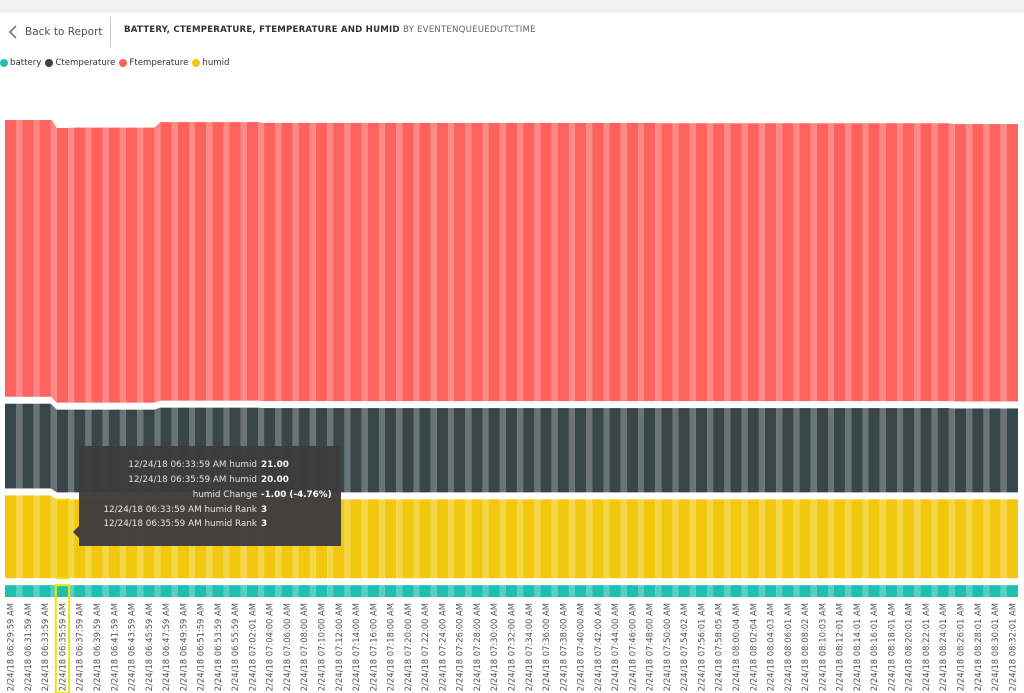 The image size is (1024, 693). Describe the element at coordinates (210, 63) in the screenshot. I see `legend-item-humid: humid` at that location.